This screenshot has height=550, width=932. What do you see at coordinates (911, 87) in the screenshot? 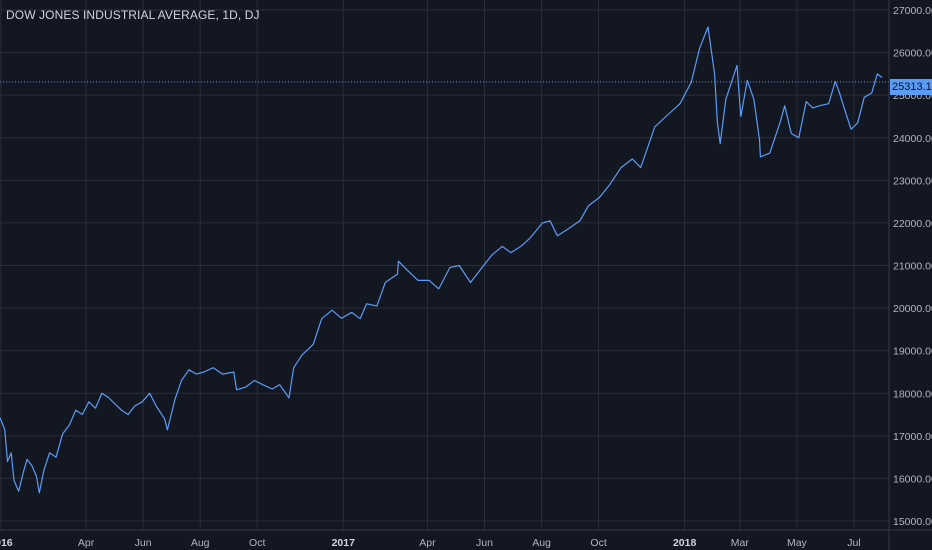
I see `last-price-badge: 25313.14` at bounding box center [911, 87].